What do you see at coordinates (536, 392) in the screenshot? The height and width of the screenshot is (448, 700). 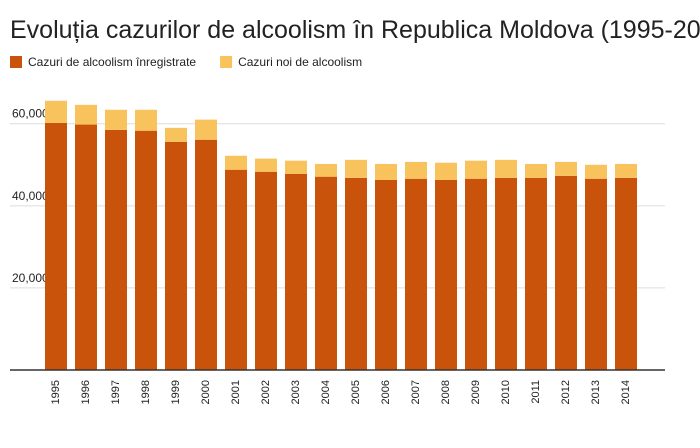 I see `x-tick-label: 2011` at bounding box center [536, 392].